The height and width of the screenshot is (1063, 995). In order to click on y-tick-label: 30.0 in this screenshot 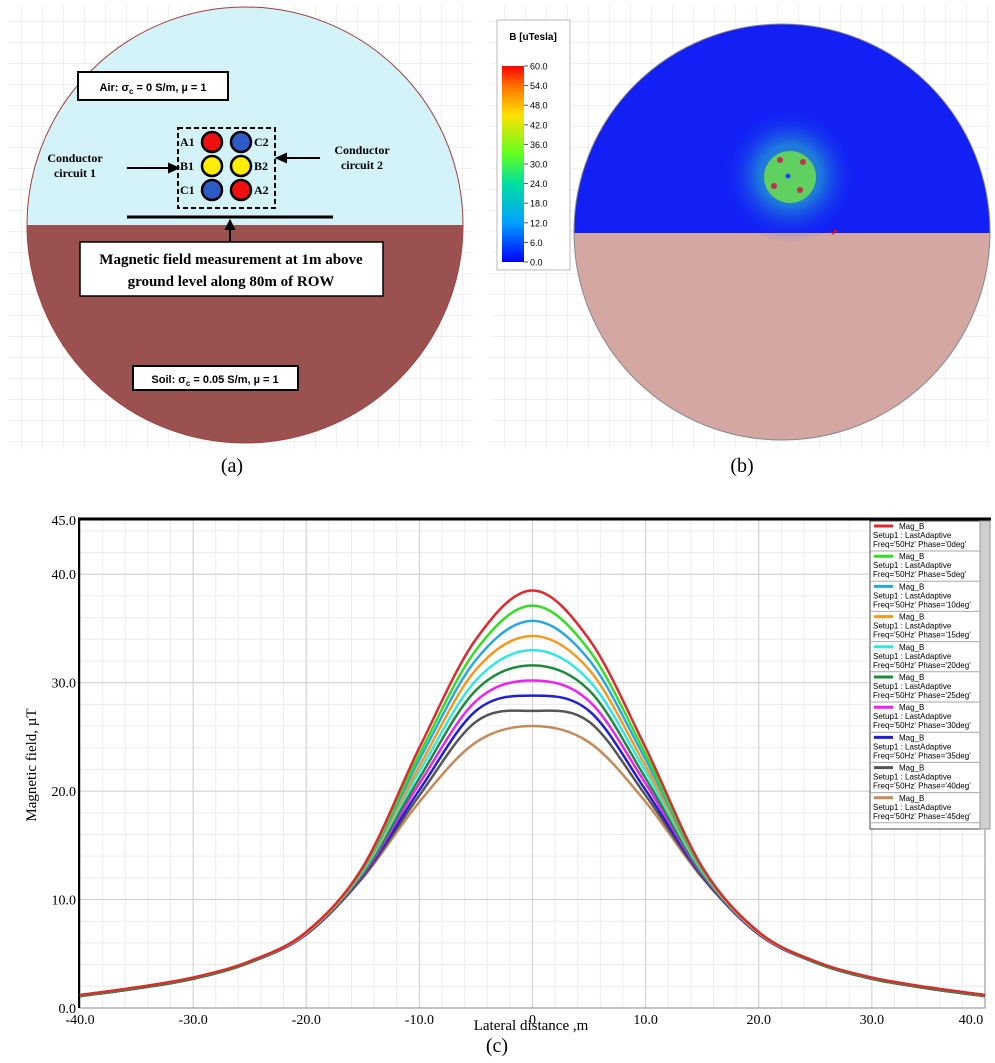, I will do `click(64, 684)`.